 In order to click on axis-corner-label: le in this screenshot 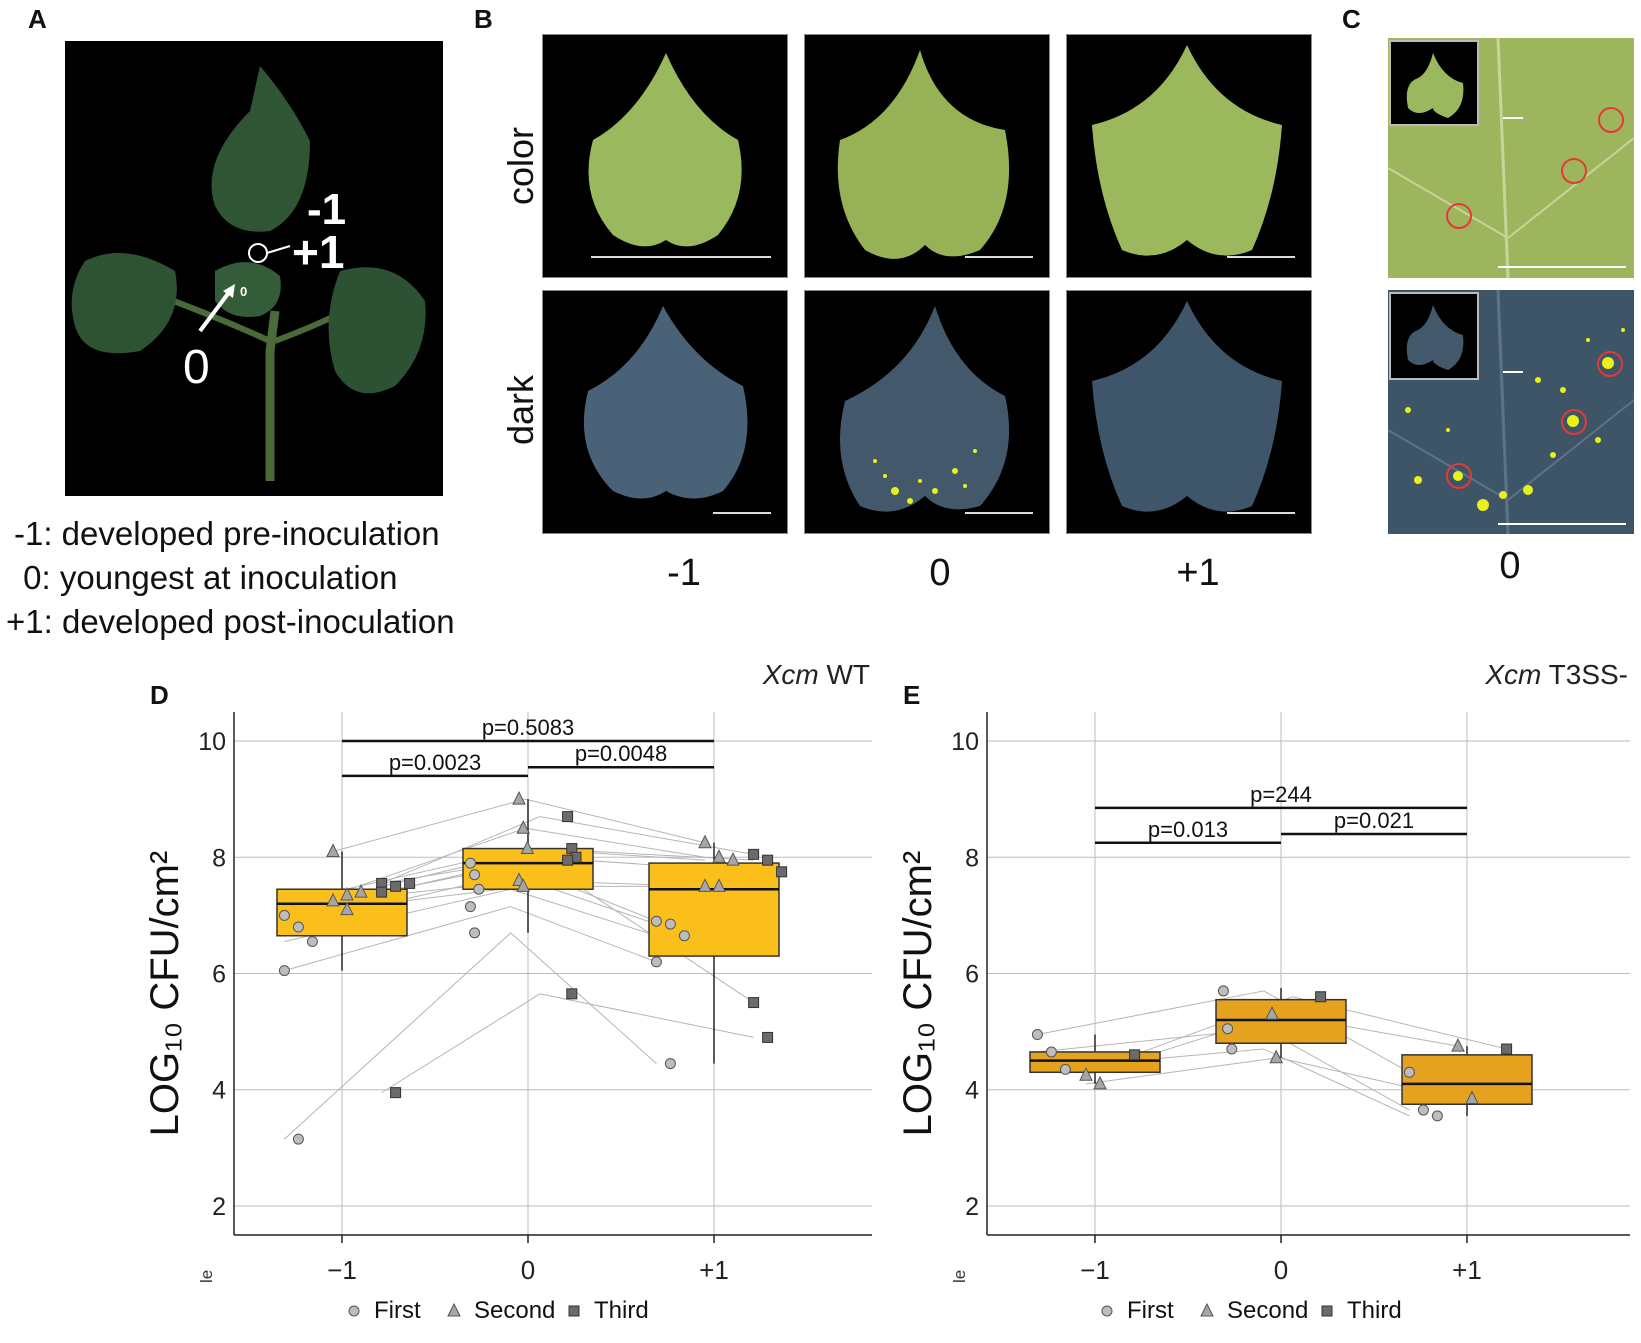, I will do `click(206, 1276)`.